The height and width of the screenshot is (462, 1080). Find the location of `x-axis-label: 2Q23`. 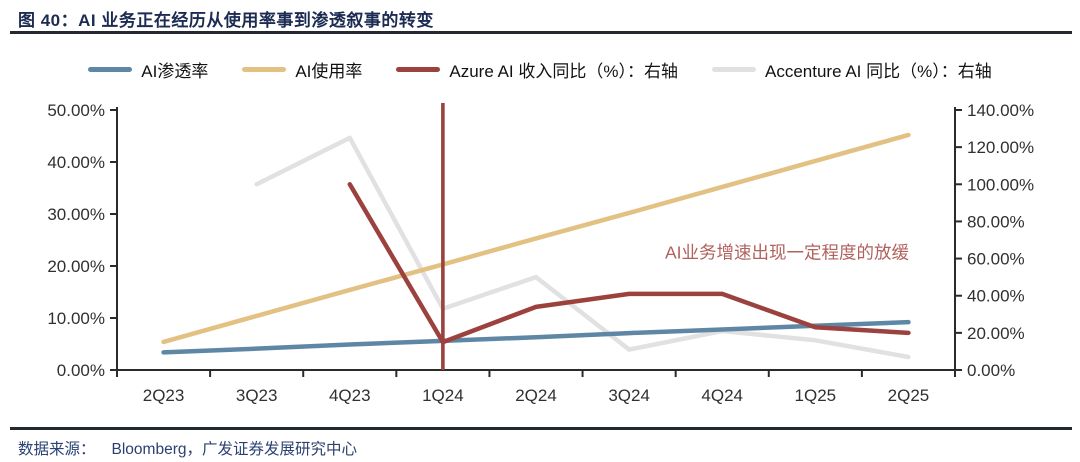

x-axis-label: 2Q23 is located at coordinates (164, 395).